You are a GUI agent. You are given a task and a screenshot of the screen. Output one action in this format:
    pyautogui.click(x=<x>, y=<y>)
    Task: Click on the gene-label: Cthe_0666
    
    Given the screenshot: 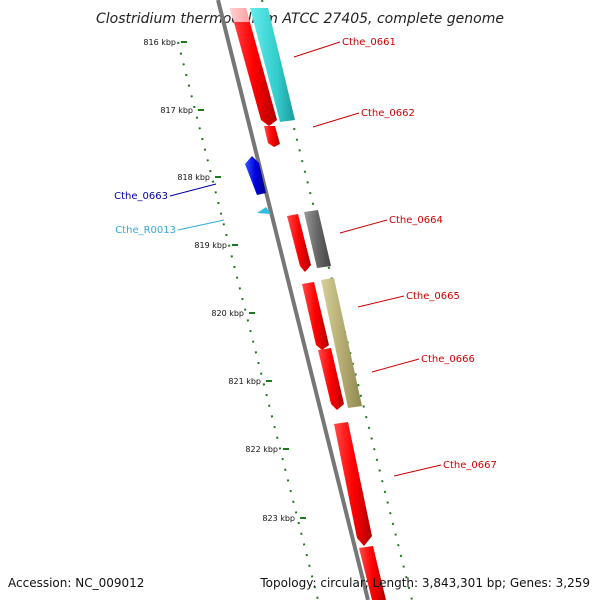 What is the action you would take?
    pyautogui.click(x=448, y=359)
    